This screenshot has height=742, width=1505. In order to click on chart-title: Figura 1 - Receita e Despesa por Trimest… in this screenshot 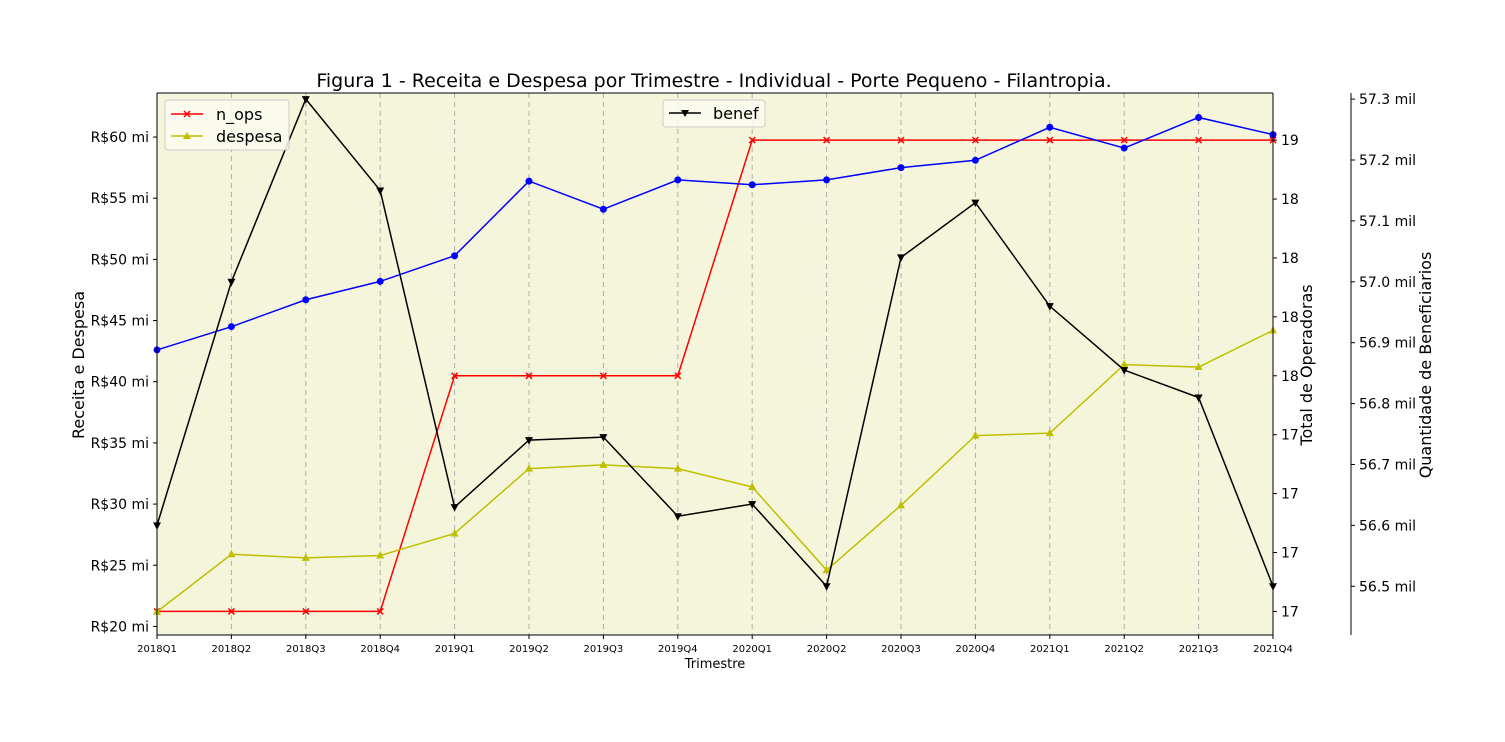, I will do `click(713, 81)`.